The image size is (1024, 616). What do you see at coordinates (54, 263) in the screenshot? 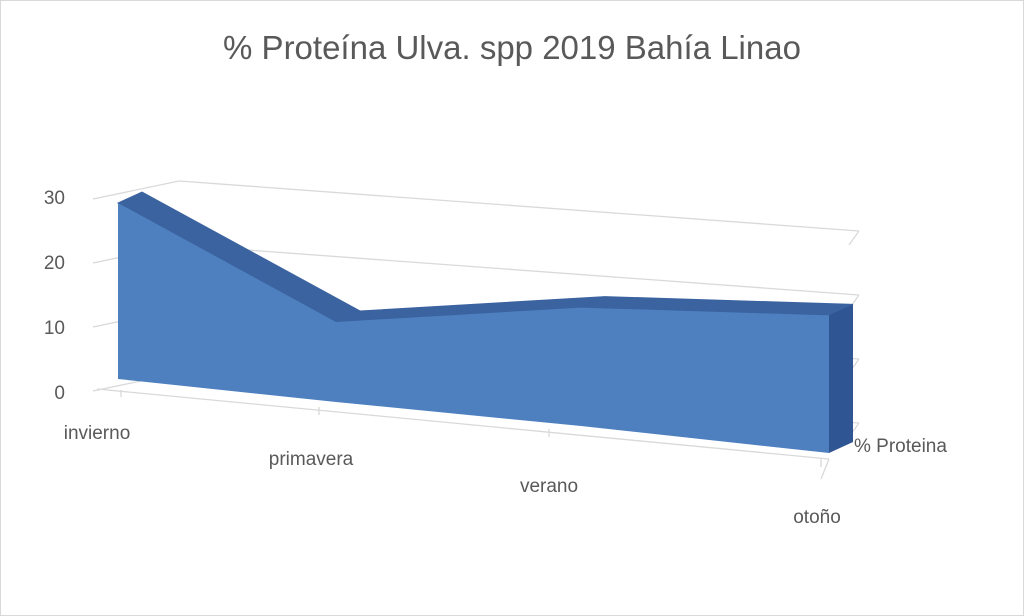
I see `y-tick-label: 20` at bounding box center [54, 263].